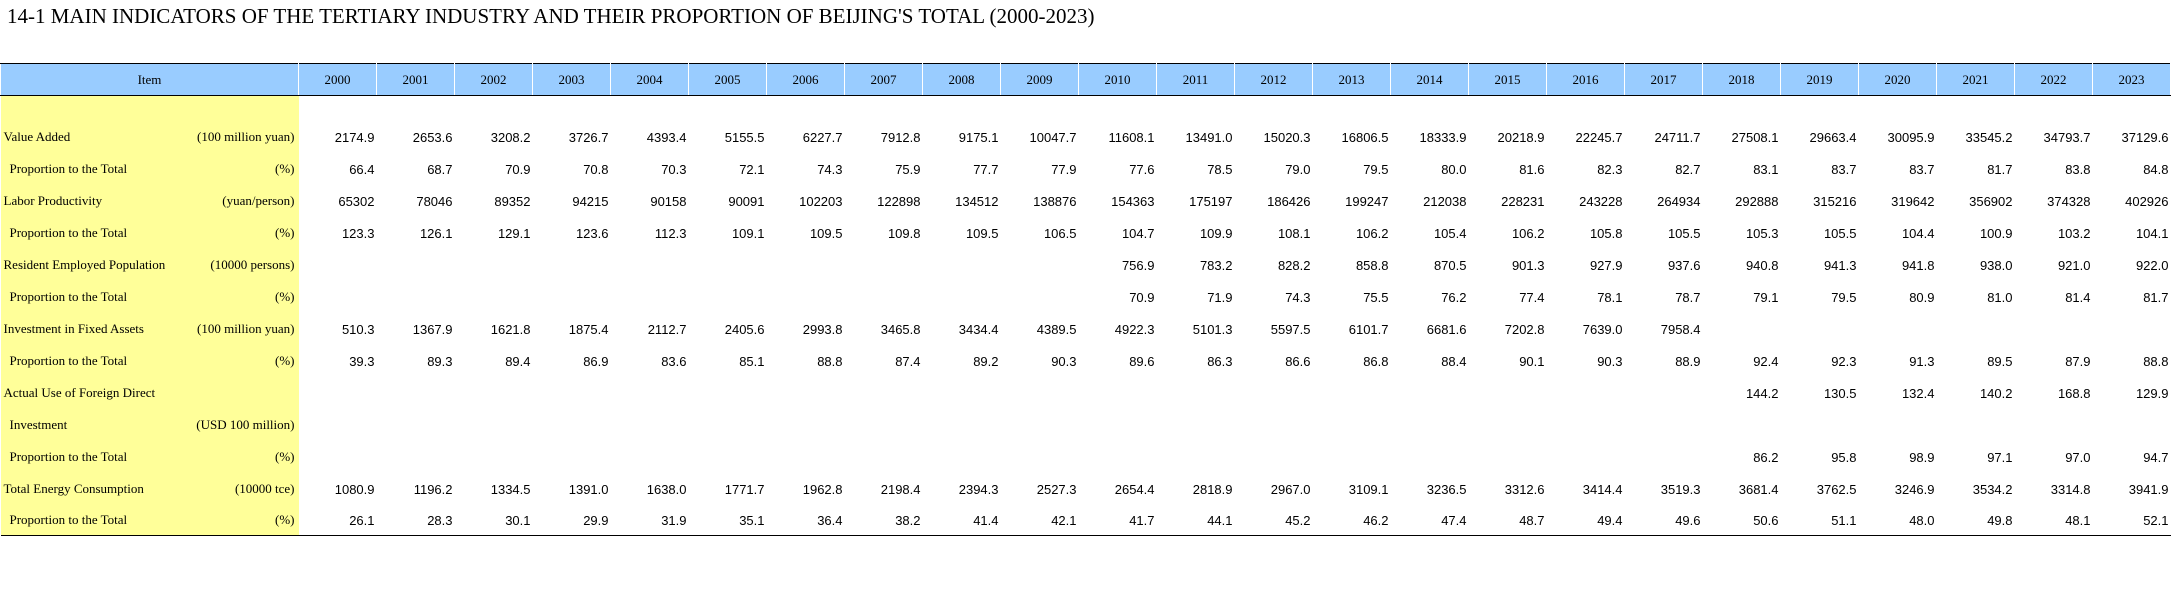 Image resolution: width=2171 pixels, height=606 pixels. I want to click on value-cell: 3314.8, so click(2070, 489).